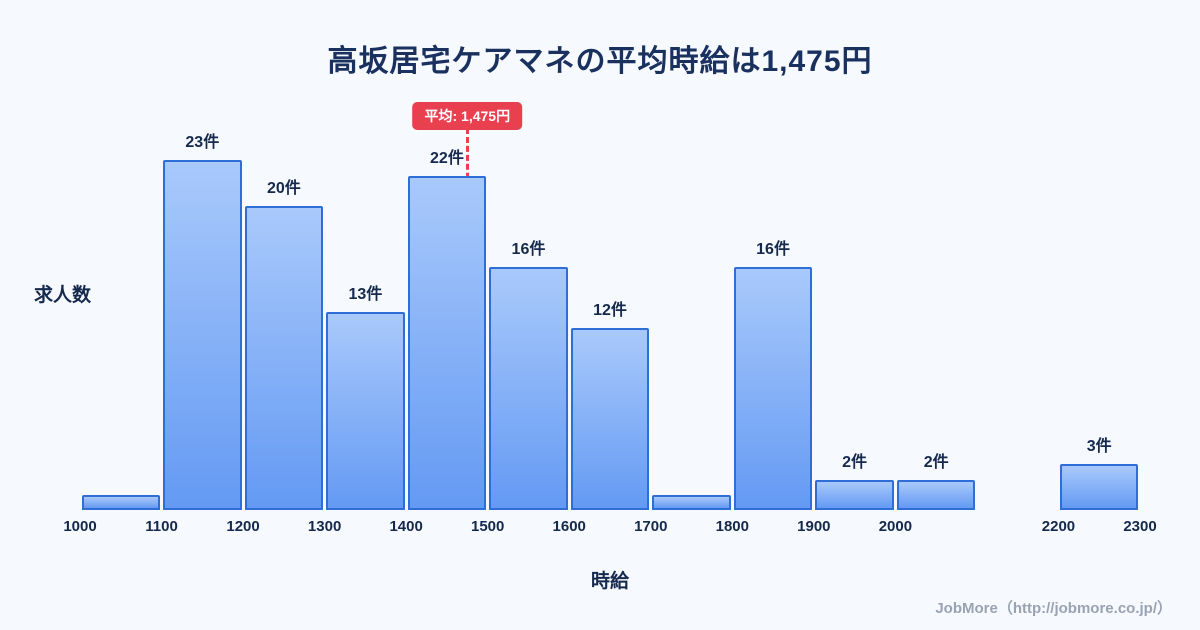  I want to click on x-tick-label: 1100, so click(161, 526).